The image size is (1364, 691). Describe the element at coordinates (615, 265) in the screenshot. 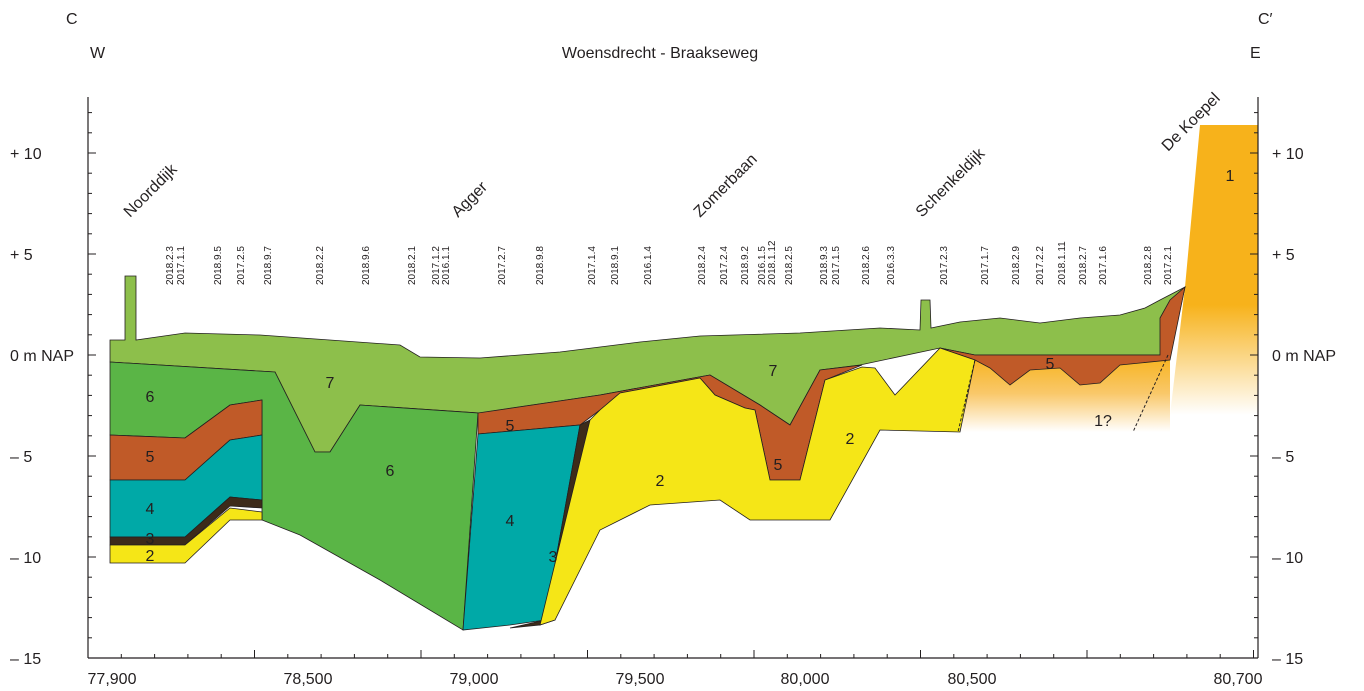

I see `borehole-label: 2018.9.1` at that location.